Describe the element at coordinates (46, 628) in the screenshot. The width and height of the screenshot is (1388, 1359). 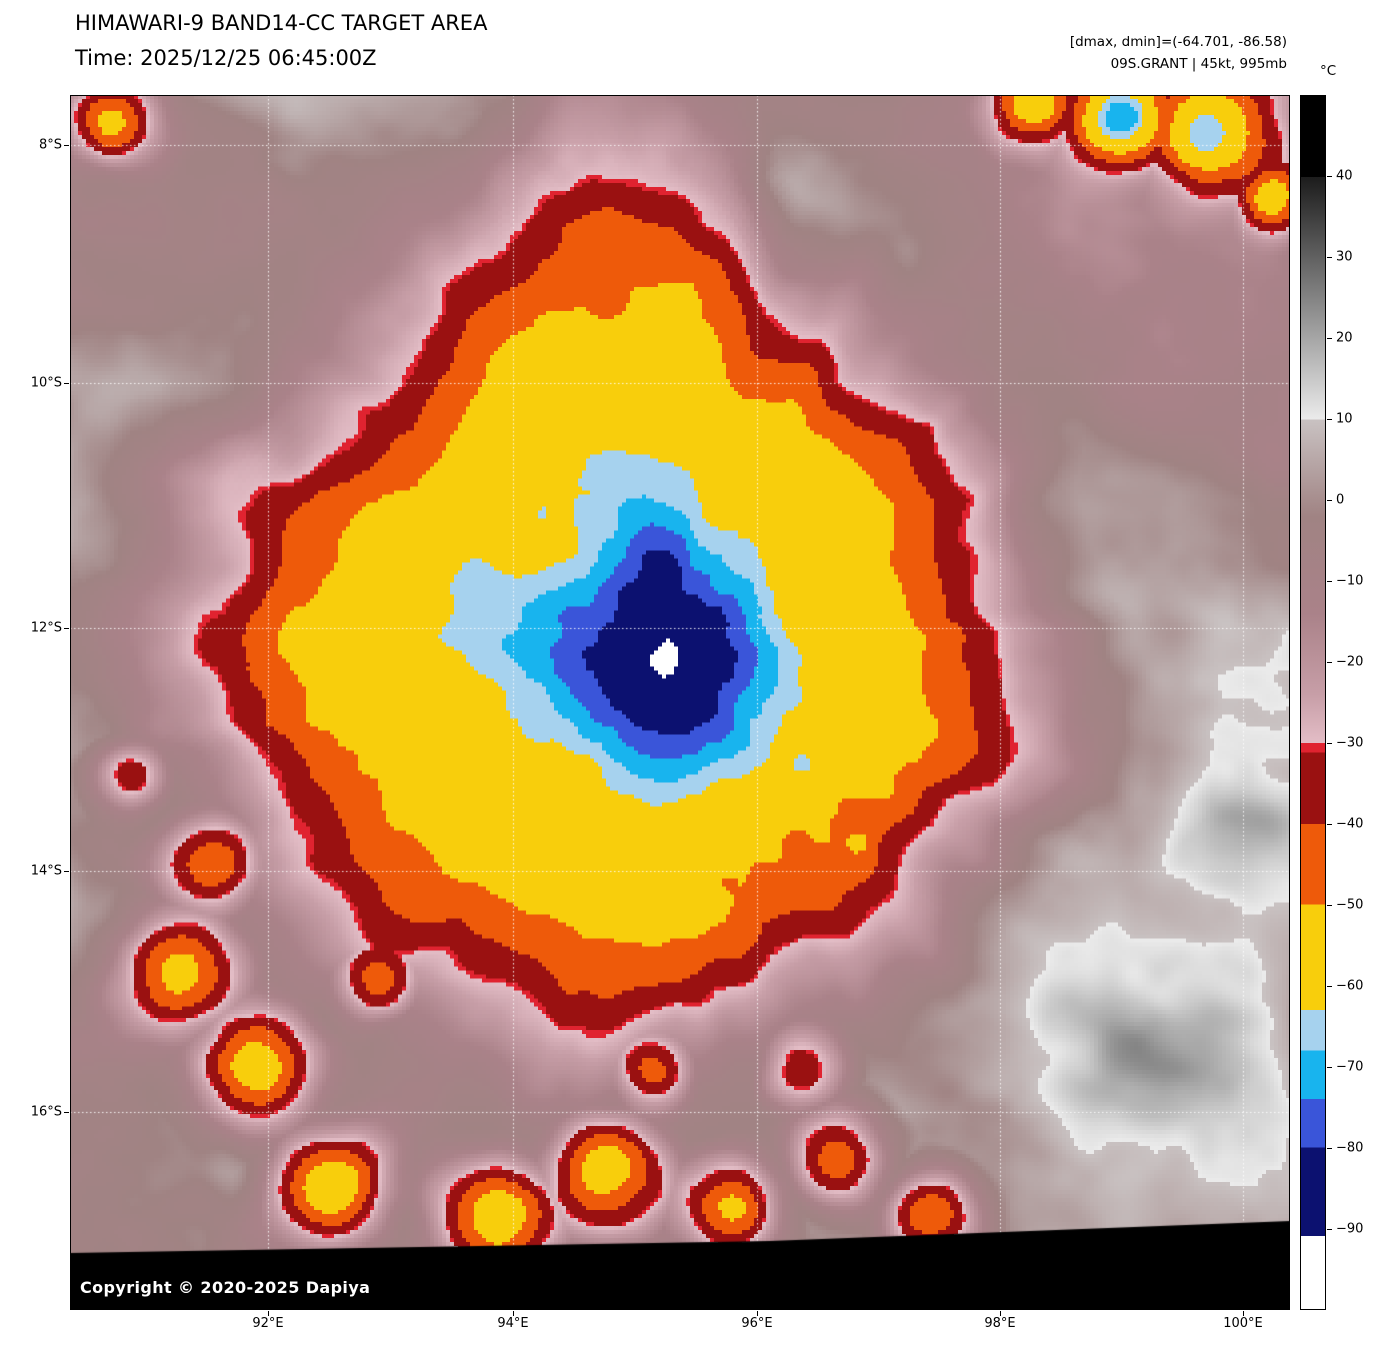
I see `y-axis-tick-label: 12°S` at that location.